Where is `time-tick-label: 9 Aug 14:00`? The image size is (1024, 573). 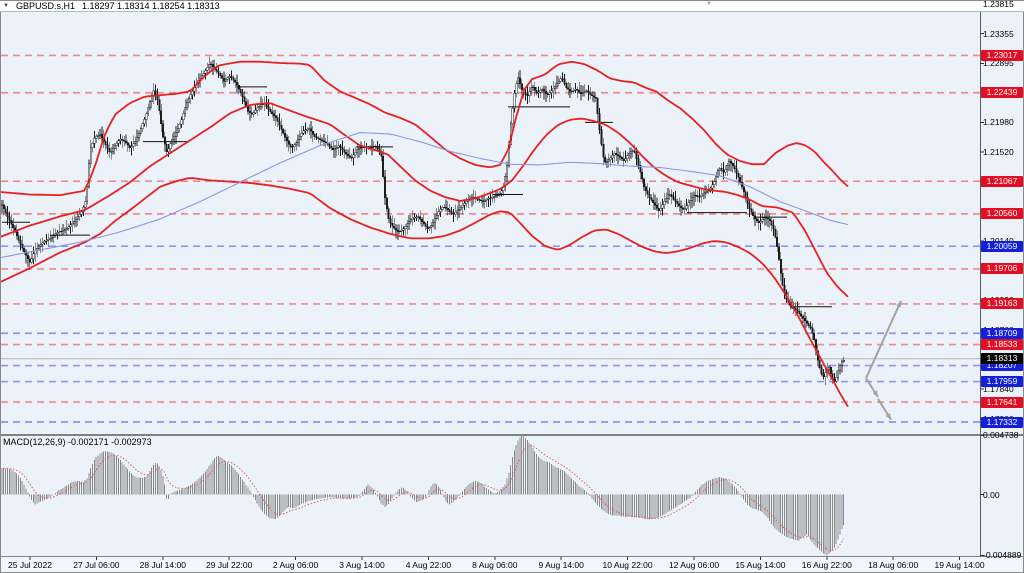
time-tick-label: 9 Aug 14:00 is located at coordinates (561, 565).